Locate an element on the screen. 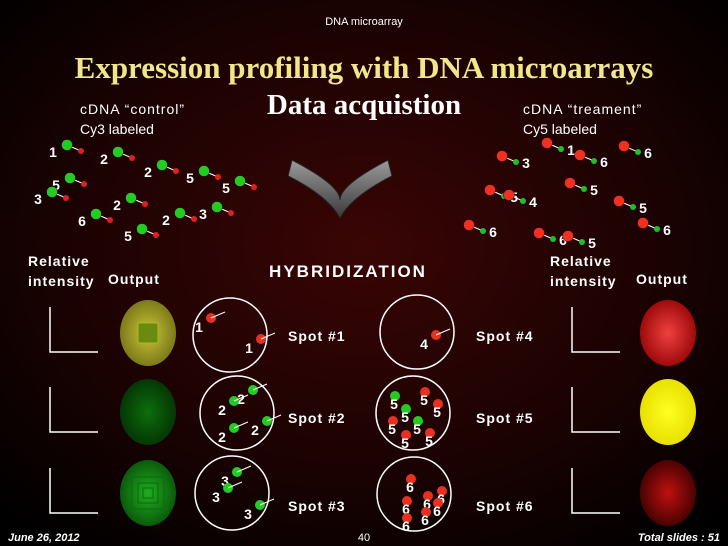  spot-label: Spot #3 is located at coordinates (317, 506).